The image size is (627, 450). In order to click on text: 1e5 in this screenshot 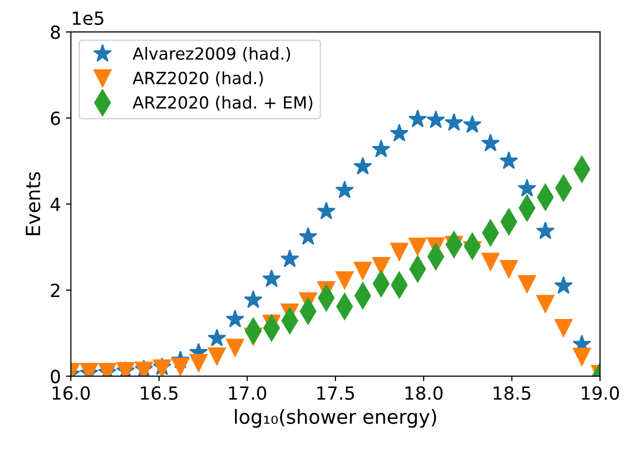, I will do `click(88, 19)`.